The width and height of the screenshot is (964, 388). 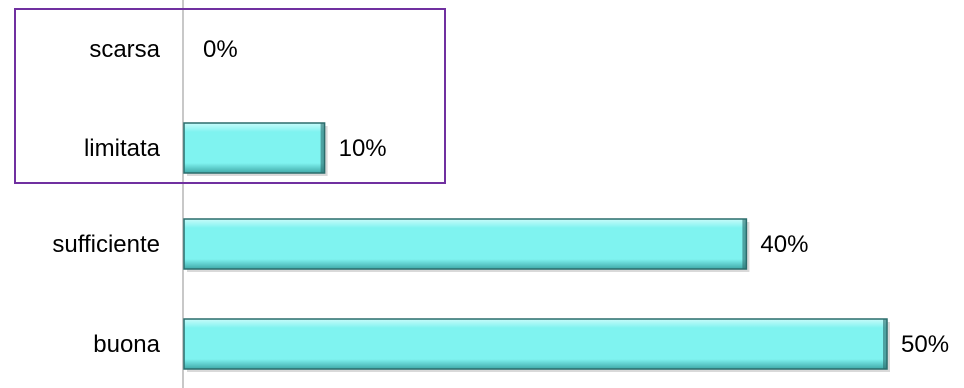 I want to click on value-label-buona: 50%, so click(x=925, y=344).